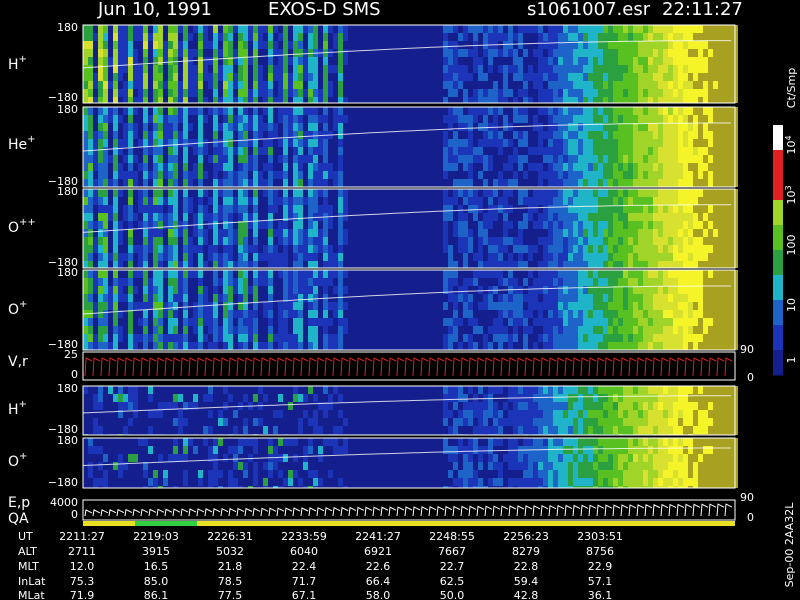 The width and height of the screenshot is (800, 600). I want to click on cell: 59.4, so click(526, 581).